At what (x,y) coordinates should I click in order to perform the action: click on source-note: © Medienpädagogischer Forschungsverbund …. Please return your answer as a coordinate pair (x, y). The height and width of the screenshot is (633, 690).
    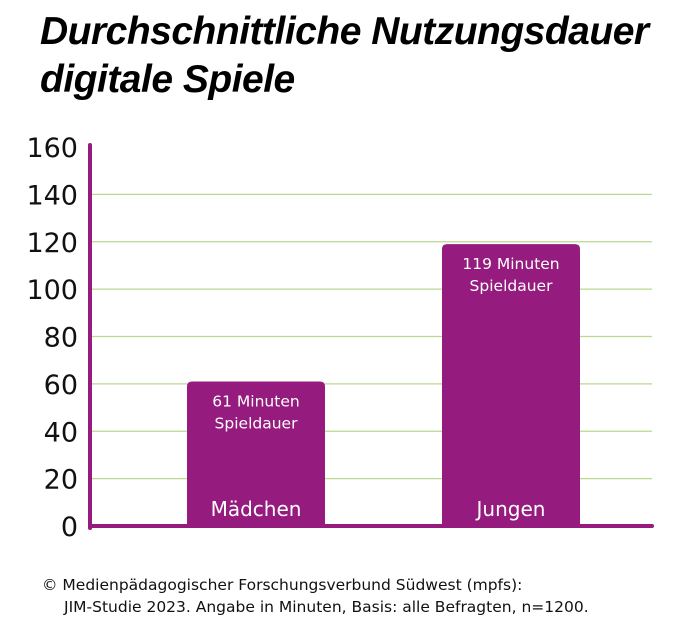
    Looking at the image, I should click on (315, 596).